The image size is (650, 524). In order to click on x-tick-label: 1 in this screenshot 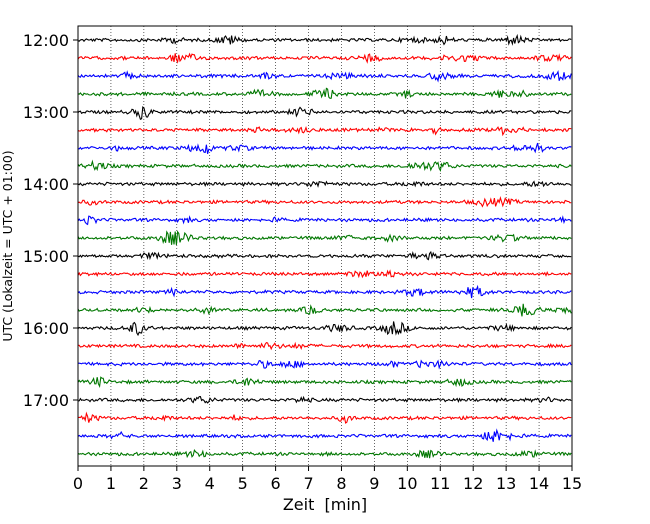, I will do `click(111, 483)`.